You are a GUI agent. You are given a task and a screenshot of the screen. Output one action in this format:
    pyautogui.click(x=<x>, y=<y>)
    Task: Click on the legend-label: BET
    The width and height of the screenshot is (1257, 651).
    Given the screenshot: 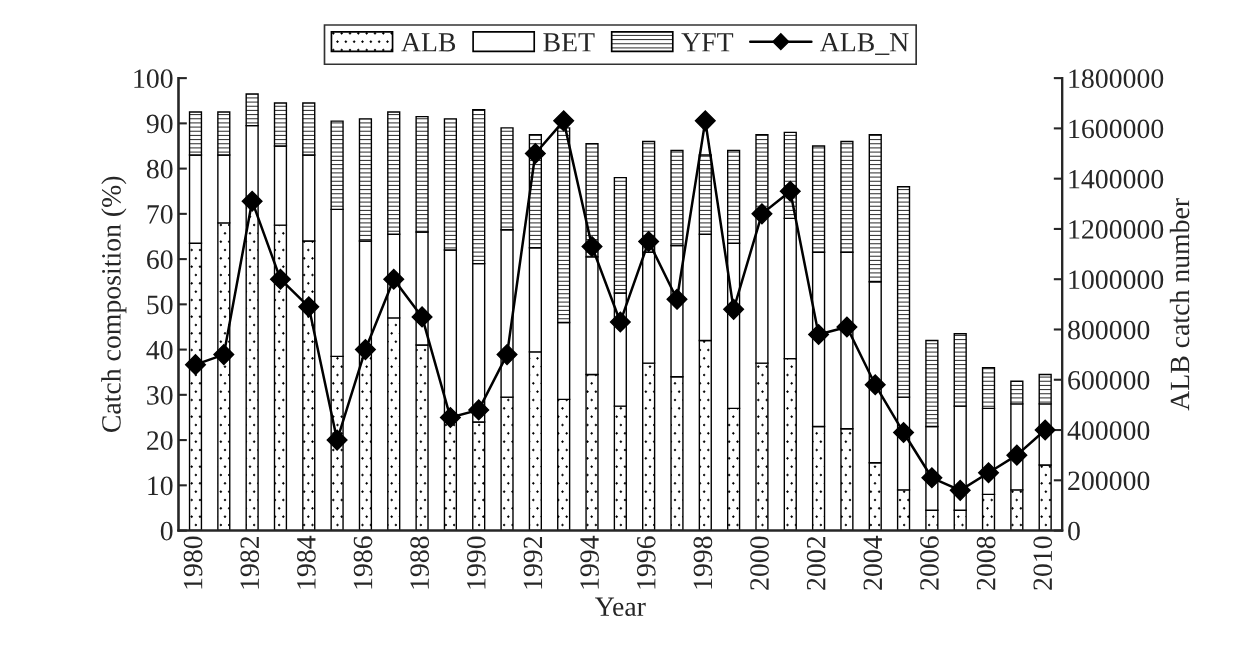 What is the action you would take?
    pyautogui.click(x=569, y=42)
    